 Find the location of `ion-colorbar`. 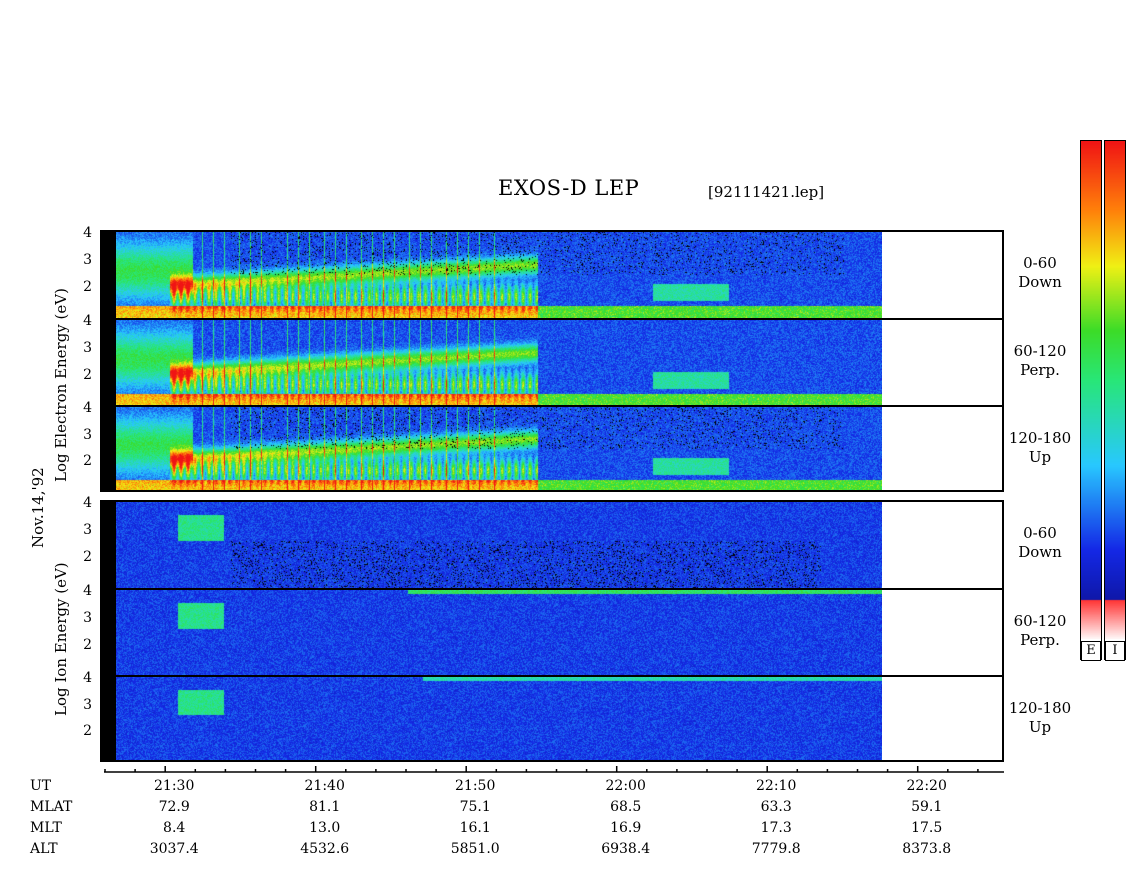

ion-colorbar is located at coordinates (1115, 400).